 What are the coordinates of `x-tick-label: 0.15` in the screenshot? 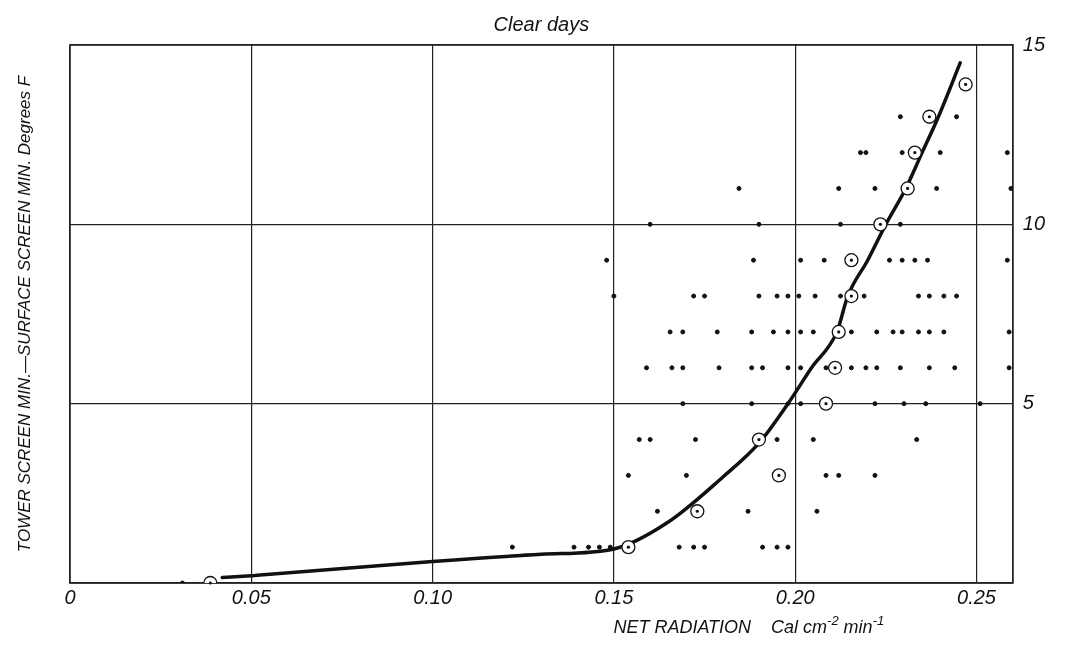 It's located at (614, 596).